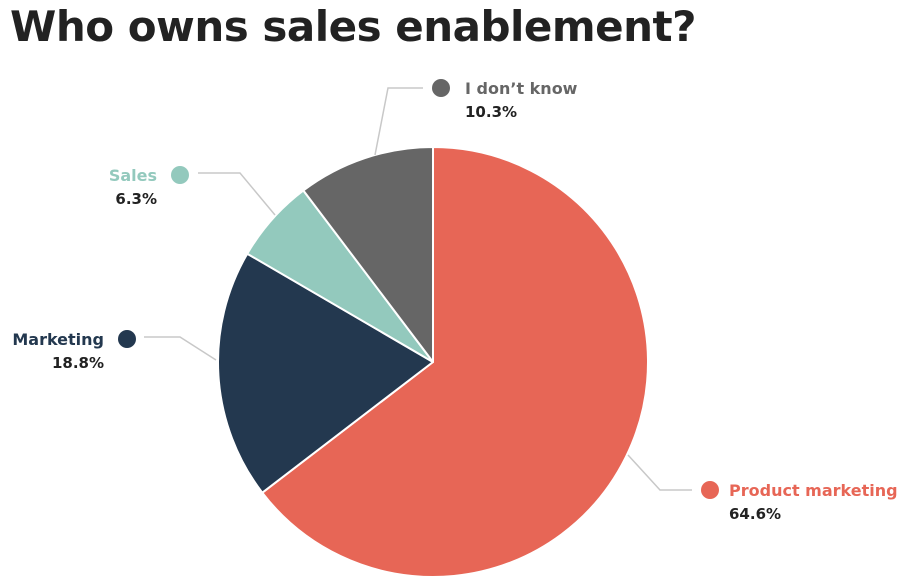 The width and height of the screenshot is (901, 583). What do you see at coordinates (491, 112) in the screenshot?
I see `value-text-i-dont-know: 10.3%` at bounding box center [491, 112].